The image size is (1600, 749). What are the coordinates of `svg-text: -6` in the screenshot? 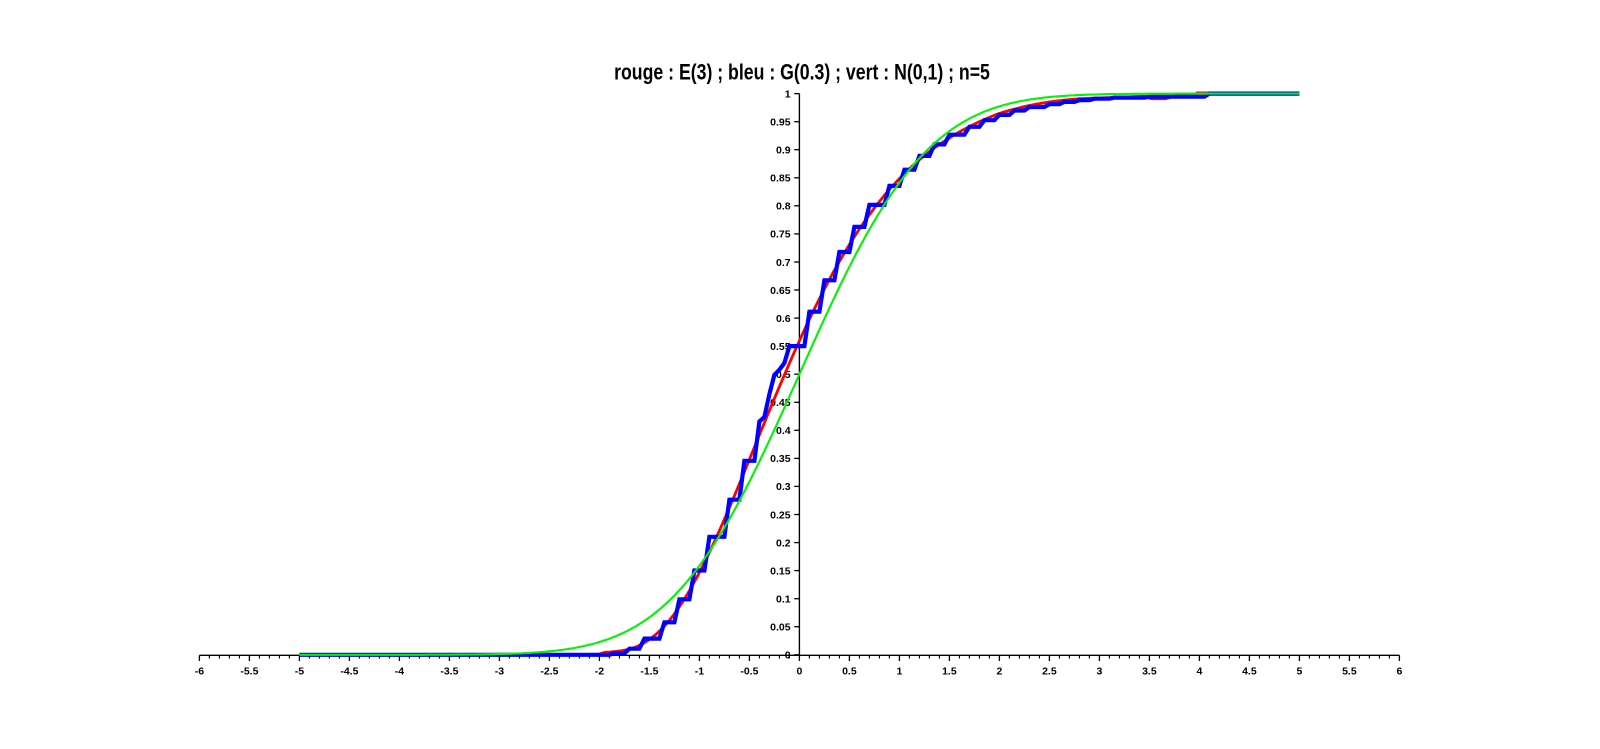 It's located at (199, 672).